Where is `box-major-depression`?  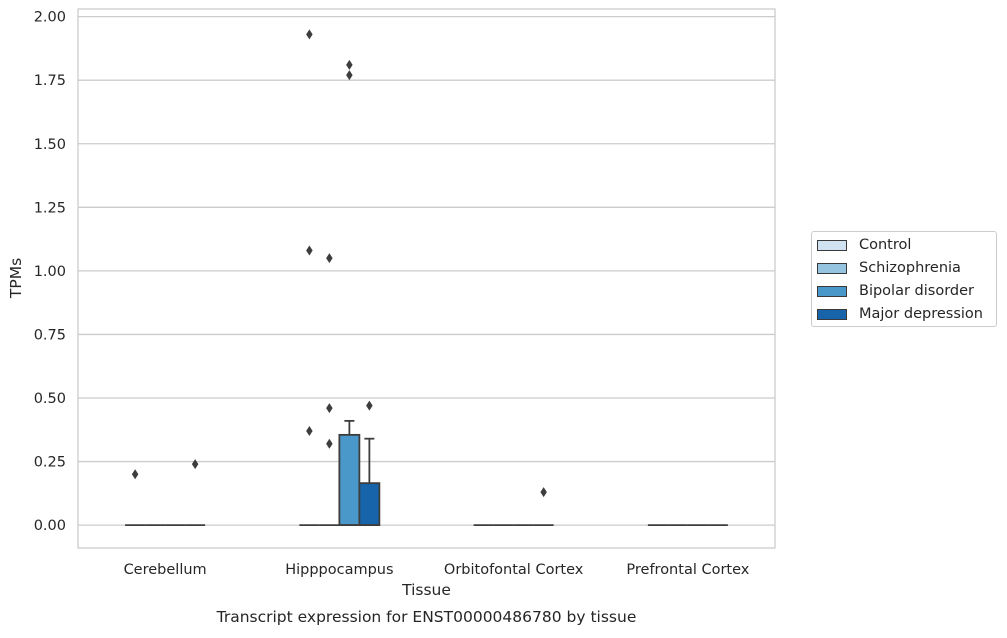 box-major-depression is located at coordinates (369, 482).